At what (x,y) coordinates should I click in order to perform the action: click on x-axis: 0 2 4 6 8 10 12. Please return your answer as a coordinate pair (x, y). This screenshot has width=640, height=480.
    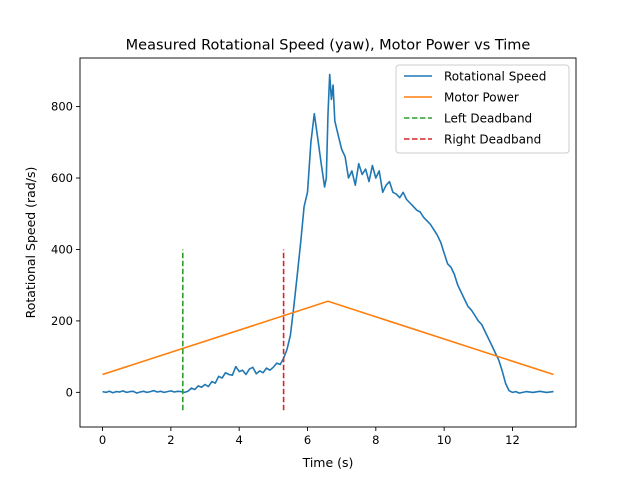
    Looking at the image, I should click on (309, 437).